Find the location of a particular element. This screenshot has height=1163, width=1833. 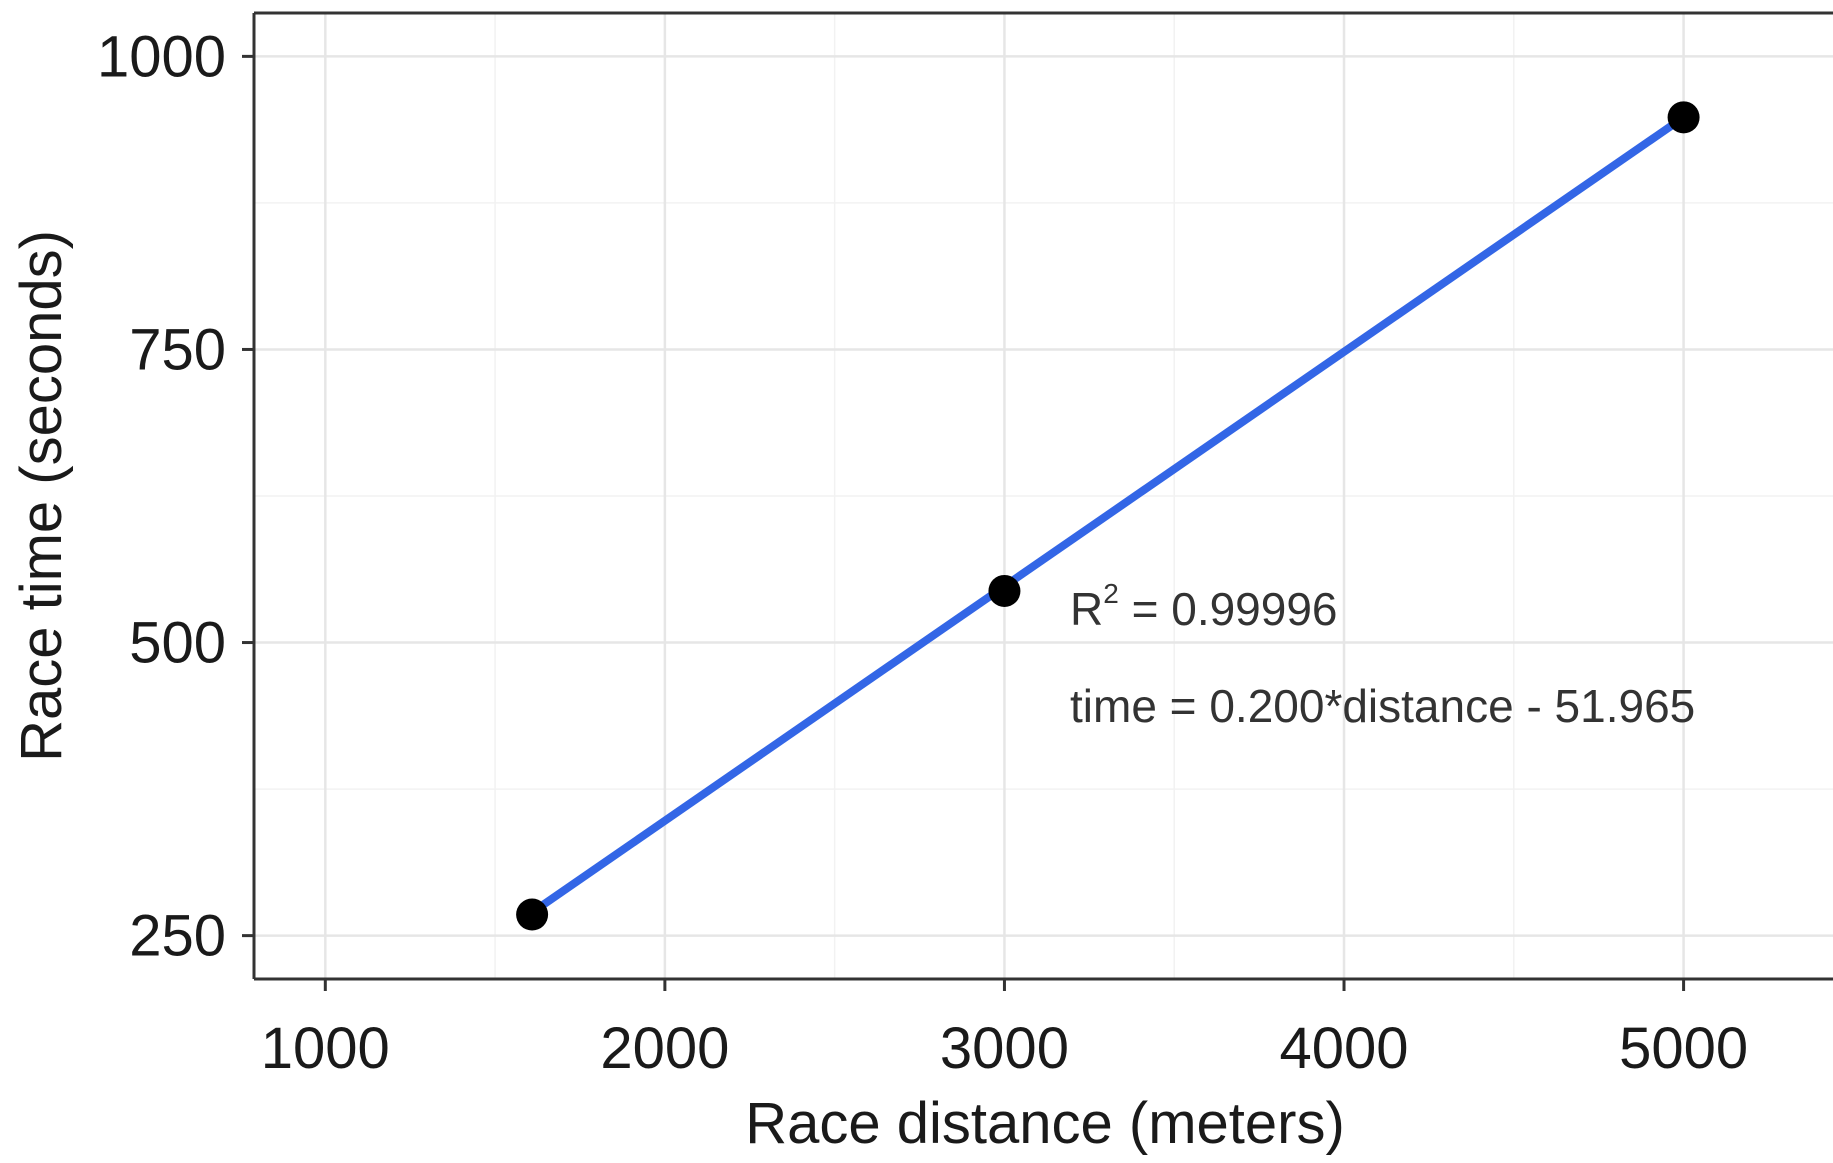

r2-annotation: R2 = 0.99996 is located at coordinates (1204, 606).